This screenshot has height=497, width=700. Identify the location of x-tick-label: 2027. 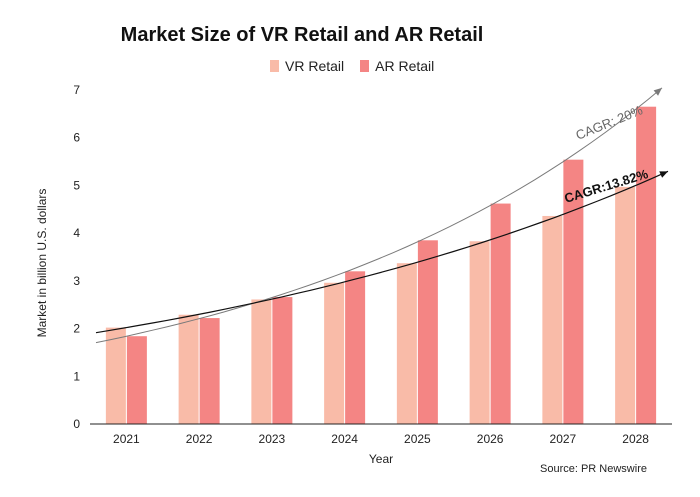
(563, 439).